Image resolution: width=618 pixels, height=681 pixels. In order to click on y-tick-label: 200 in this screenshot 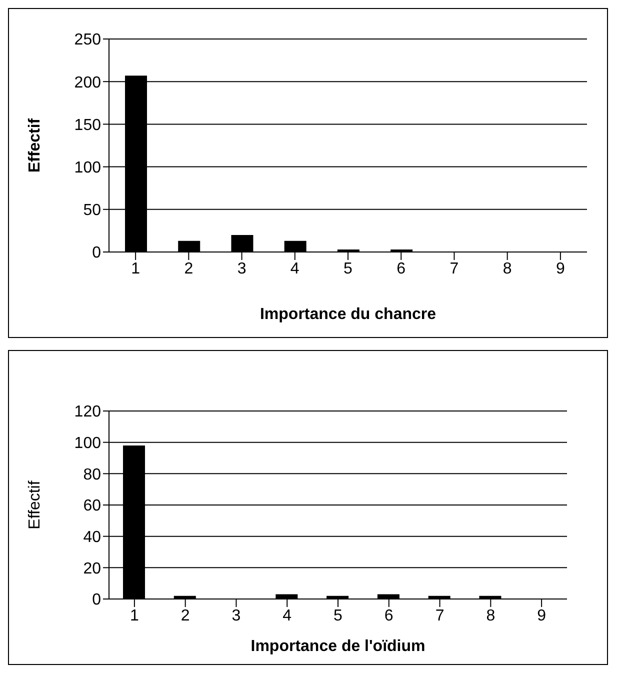, I will do `click(88, 83)`.